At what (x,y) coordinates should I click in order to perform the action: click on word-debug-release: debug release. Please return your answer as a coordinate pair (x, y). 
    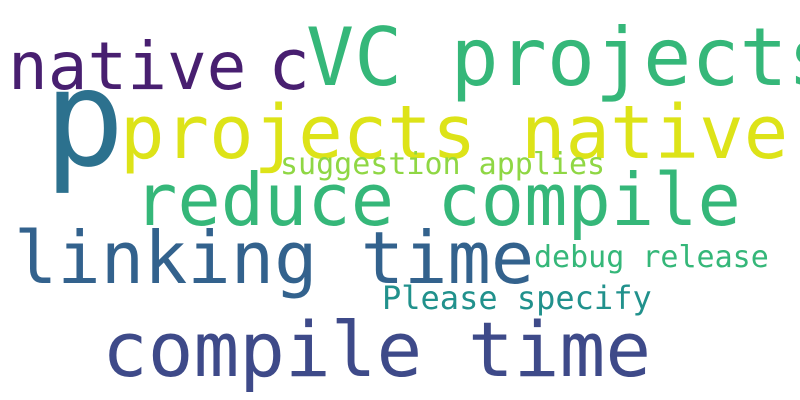
    Looking at the image, I should click on (651, 257).